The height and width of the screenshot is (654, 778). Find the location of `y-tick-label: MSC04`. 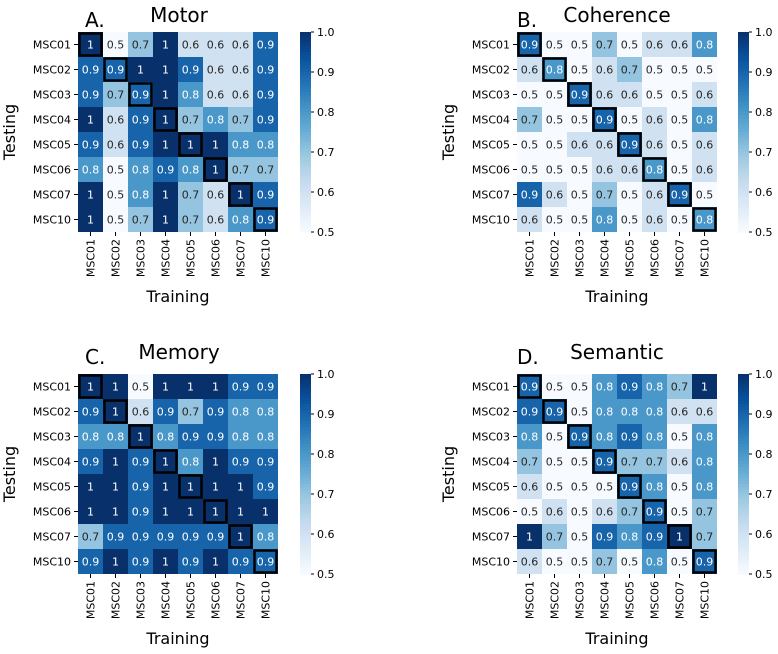

y-tick-label: MSC04 is located at coordinates (52, 462).